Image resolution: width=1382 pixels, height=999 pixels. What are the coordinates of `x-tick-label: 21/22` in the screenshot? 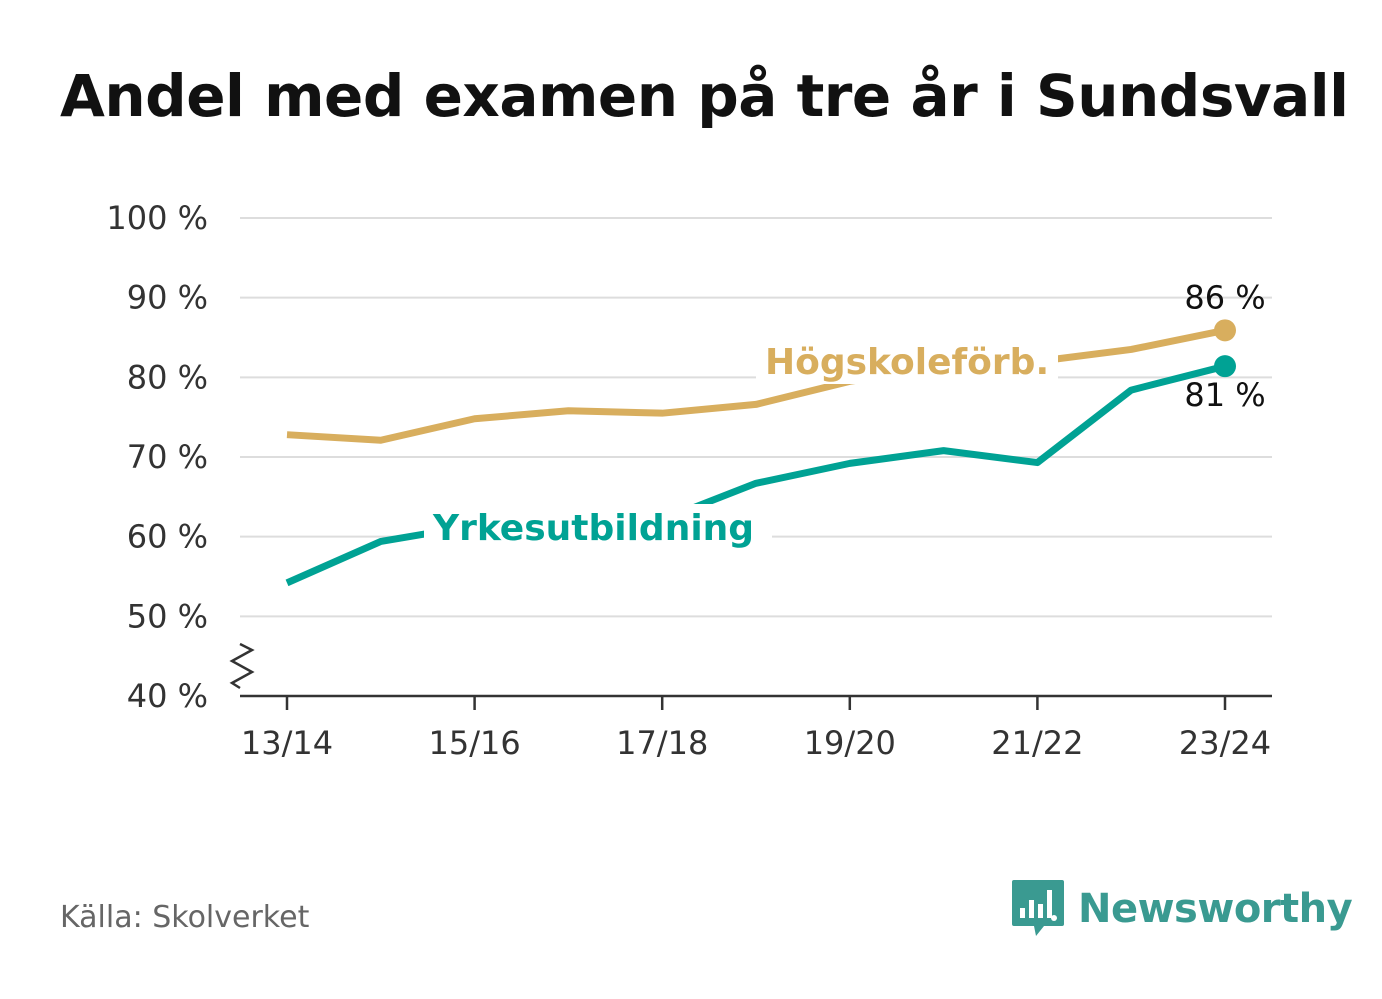 It's located at (1037, 743).